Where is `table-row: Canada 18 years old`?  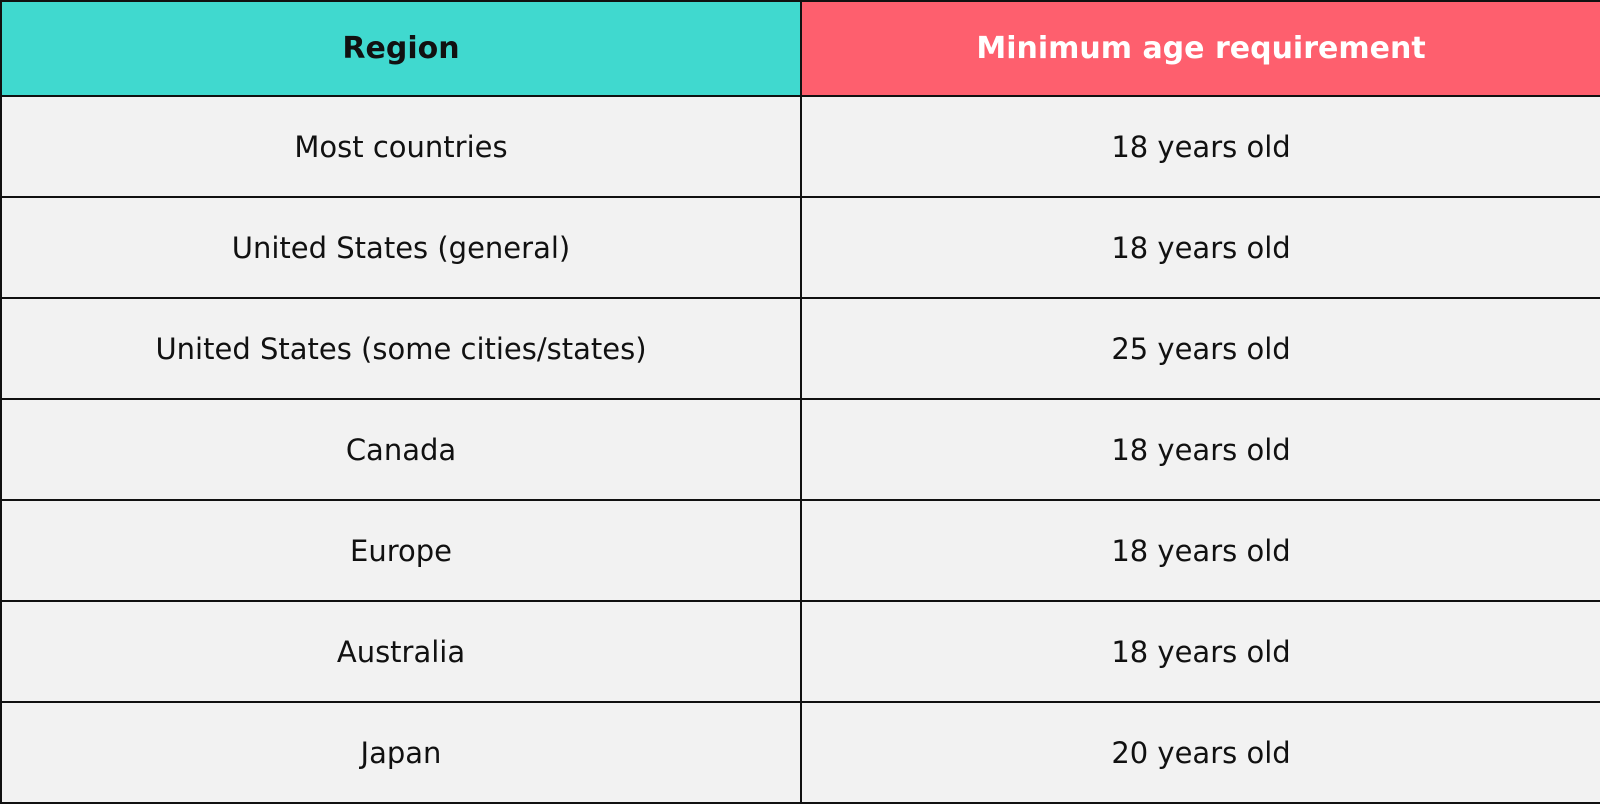 table-row: Canada 18 years old is located at coordinates (800, 449).